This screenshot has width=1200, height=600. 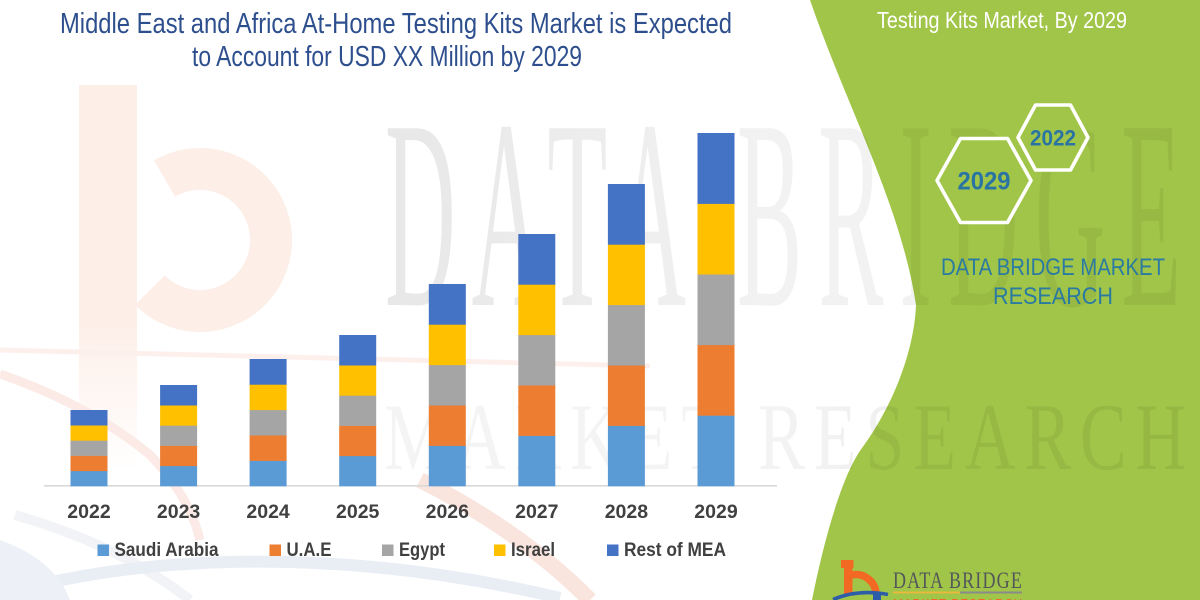 I want to click on svg-text: Saudi Arabia, so click(x=167, y=550).